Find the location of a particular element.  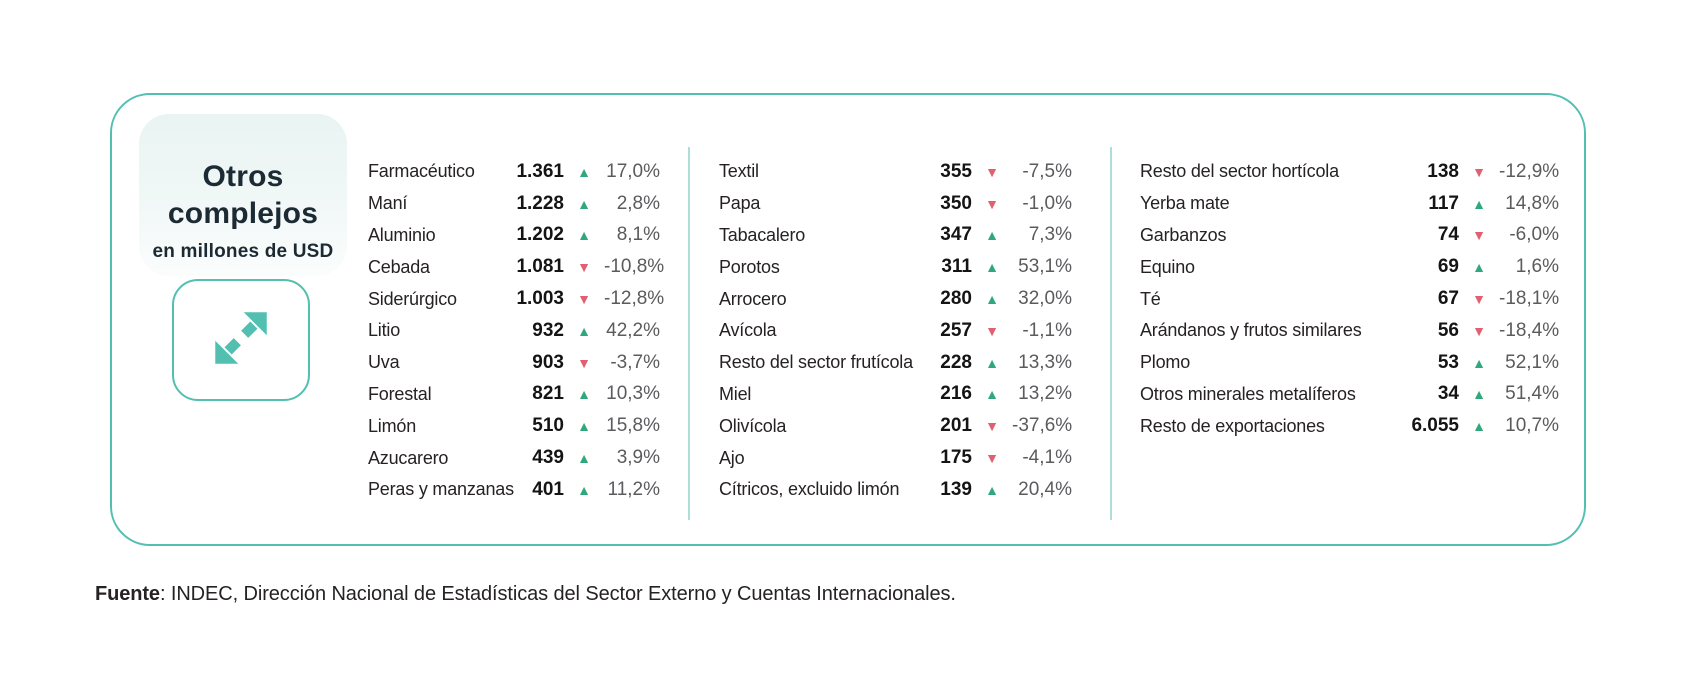

complex-change: 42,2% is located at coordinates (633, 330).